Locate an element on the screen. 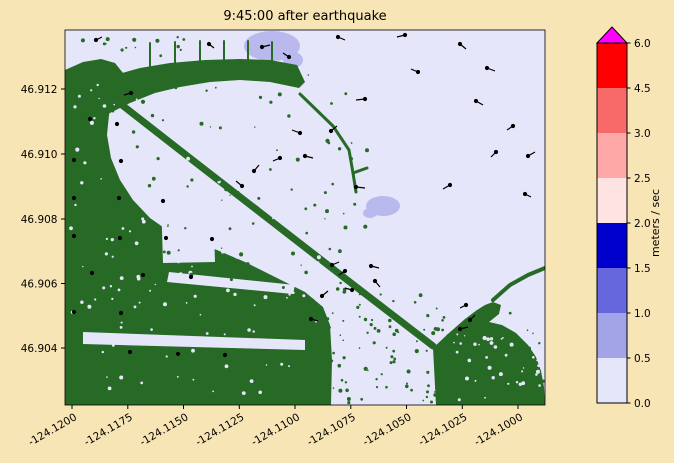 The height and width of the screenshot is (463, 674). plot-title: 9:45:00 after earthquake is located at coordinates (304, 16).